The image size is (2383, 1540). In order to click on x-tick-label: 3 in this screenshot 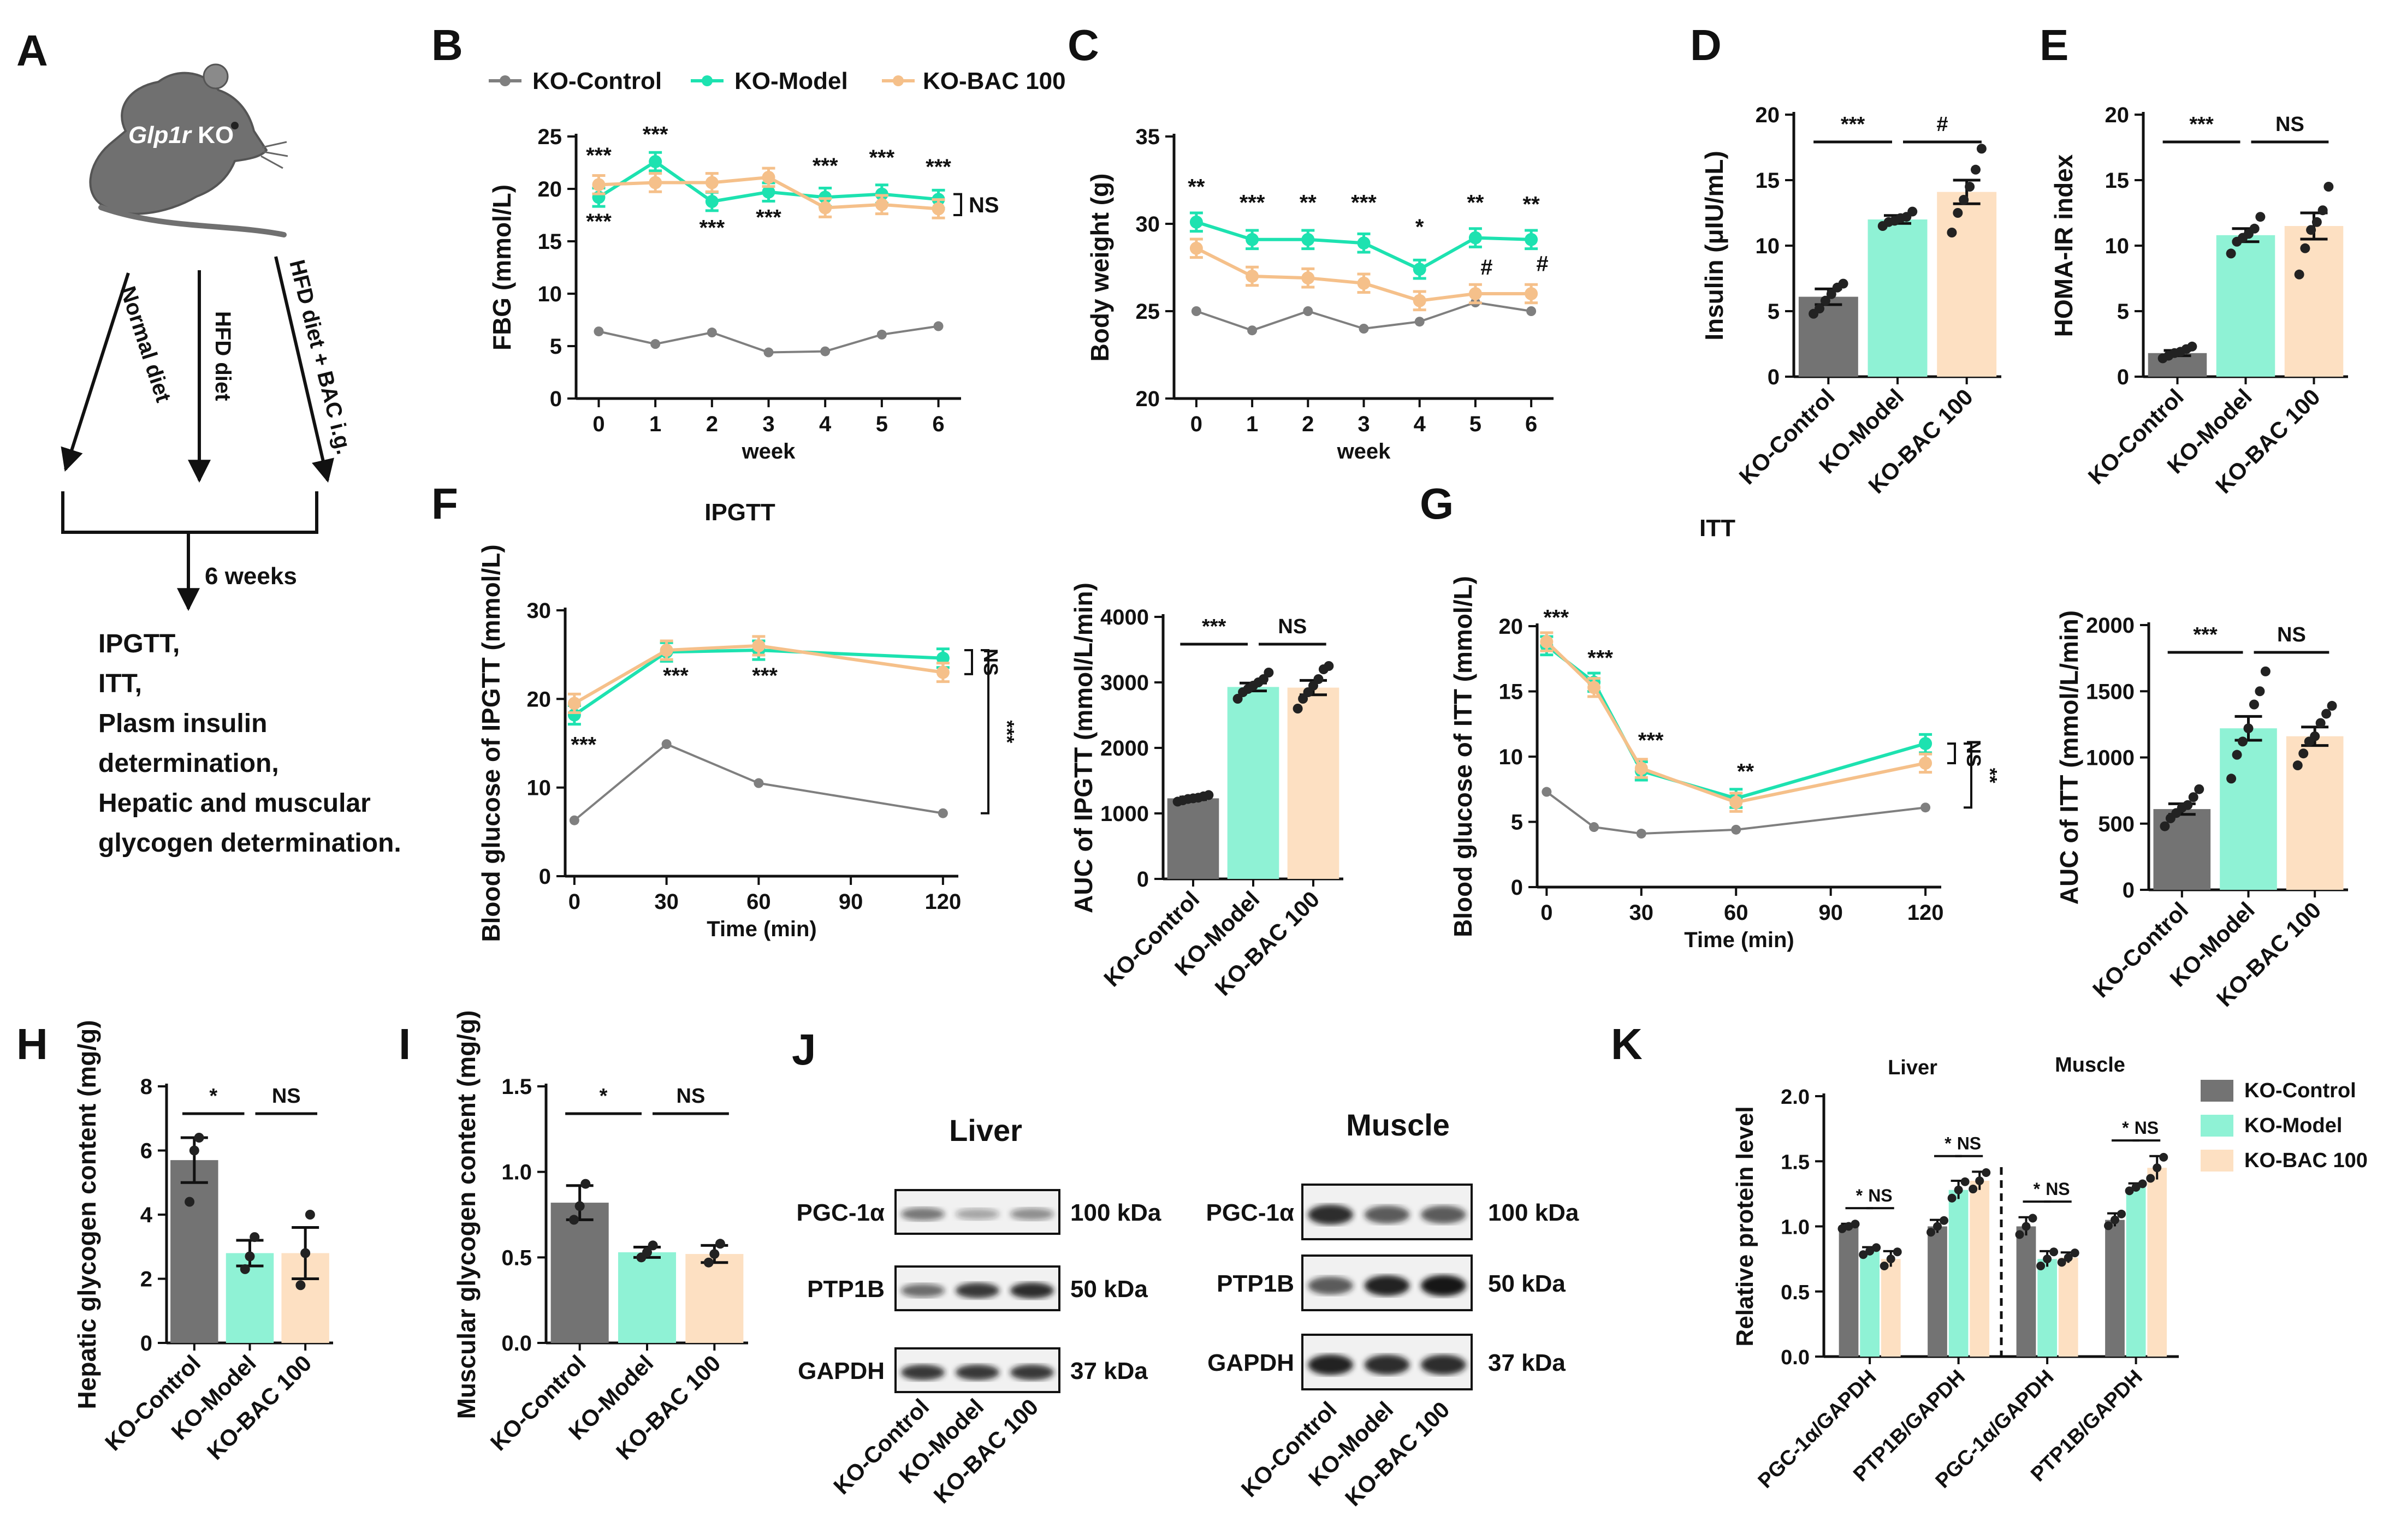, I will do `click(1364, 424)`.